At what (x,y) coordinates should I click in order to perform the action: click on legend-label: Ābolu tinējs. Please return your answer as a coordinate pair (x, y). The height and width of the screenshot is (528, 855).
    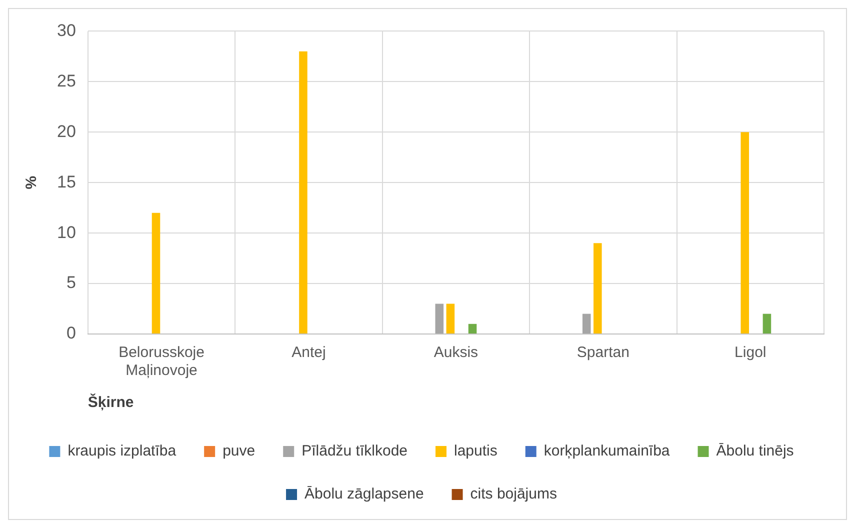
    Looking at the image, I should click on (755, 451).